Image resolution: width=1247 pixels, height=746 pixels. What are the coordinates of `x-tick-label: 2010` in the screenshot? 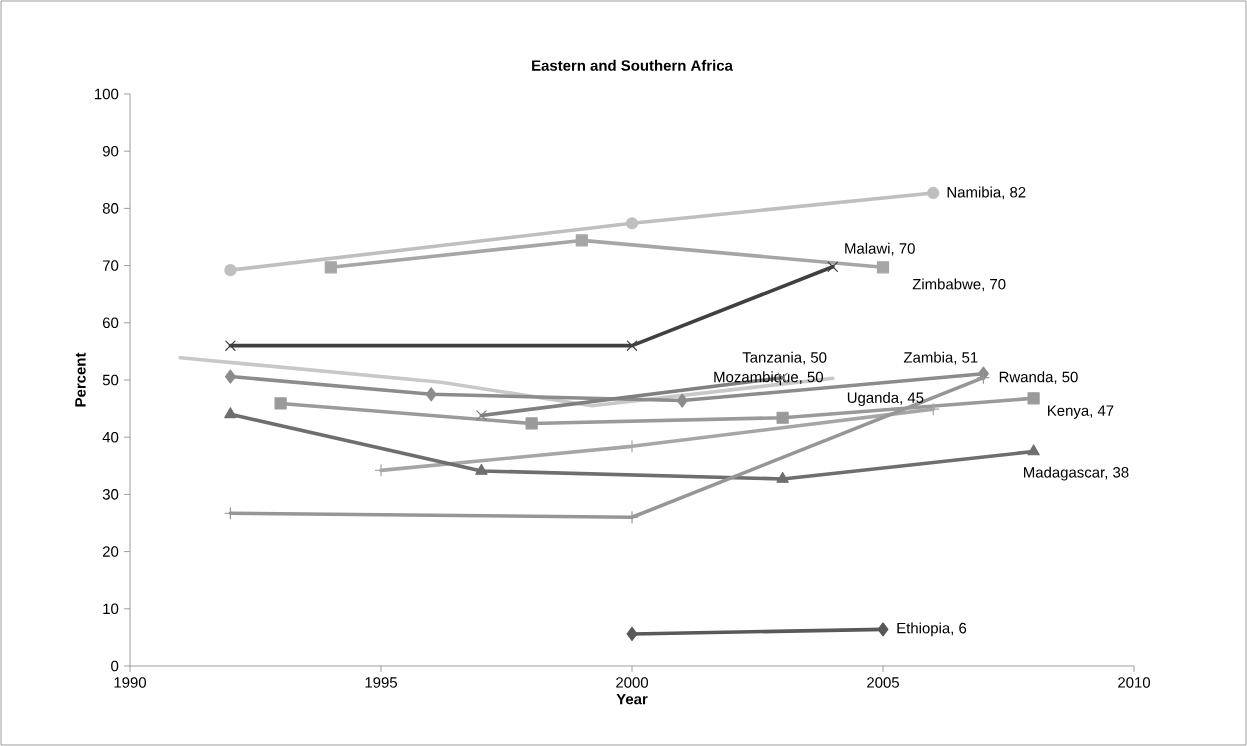 It's located at (1134, 682).